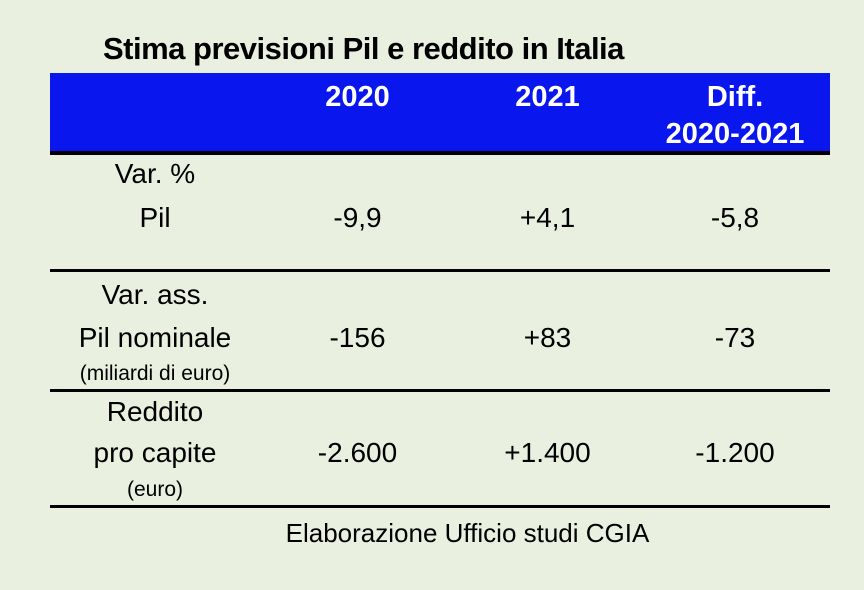  Describe the element at coordinates (547, 217) in the screenshot. I see `cell-value-2021: +4,1` at that location.